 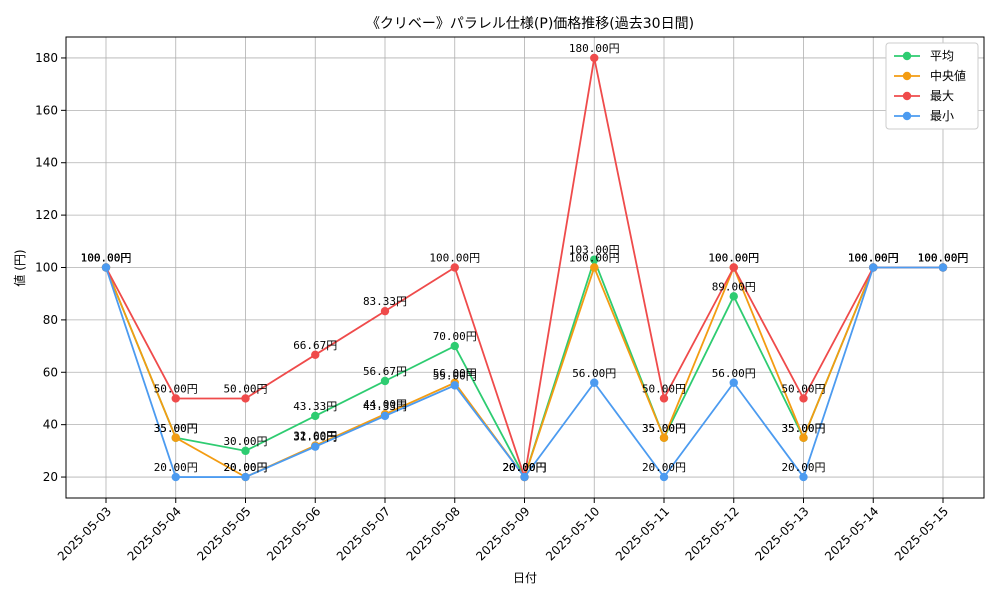 What do you see at coordinates (781, 533) in the screenshot?
I see `x-tick-label: 2025-05-13` at bounding box center [781, 533].